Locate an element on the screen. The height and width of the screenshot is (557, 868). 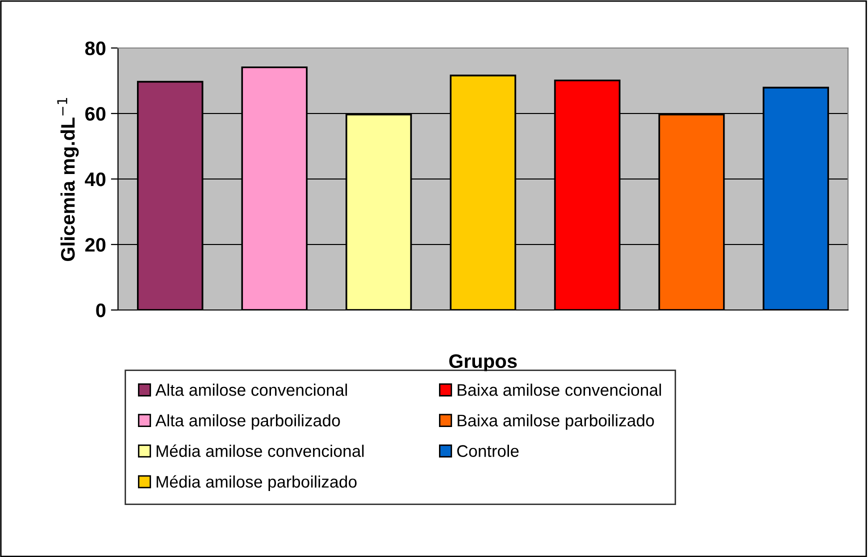
legend-label: Média amilose convencional is located at coordinates (260, 450).